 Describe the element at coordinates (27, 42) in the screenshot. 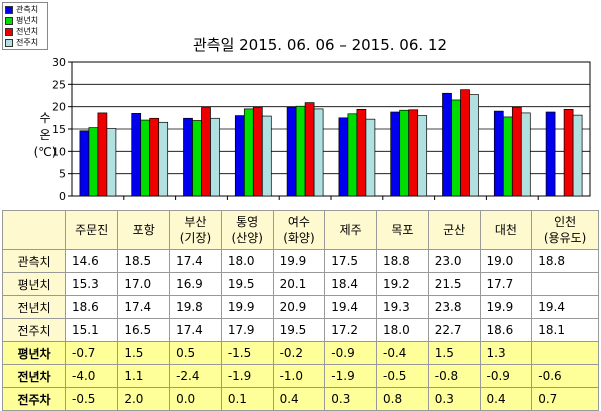

I see `legend-label: 전주치` at that location.